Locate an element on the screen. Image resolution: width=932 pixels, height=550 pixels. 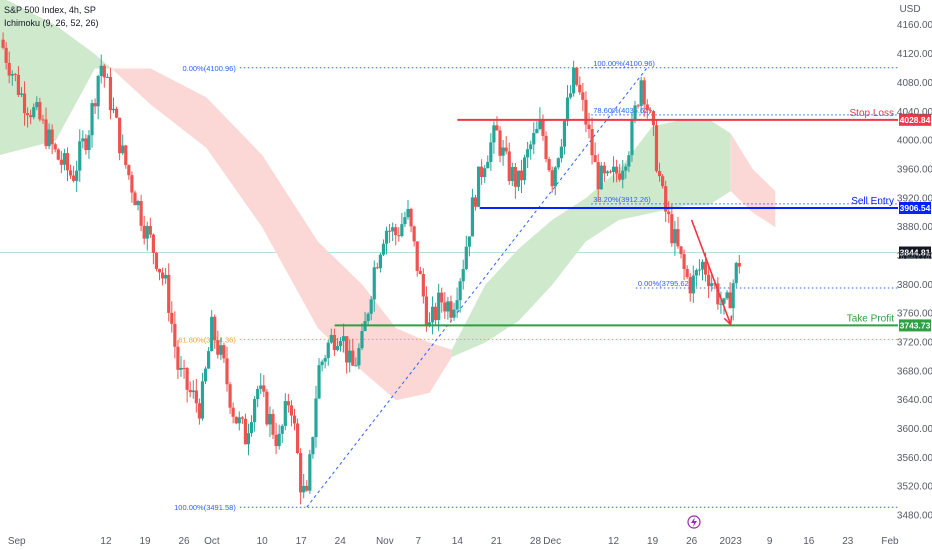
bolt-icon-glyph is located at coordinates (694, 522).